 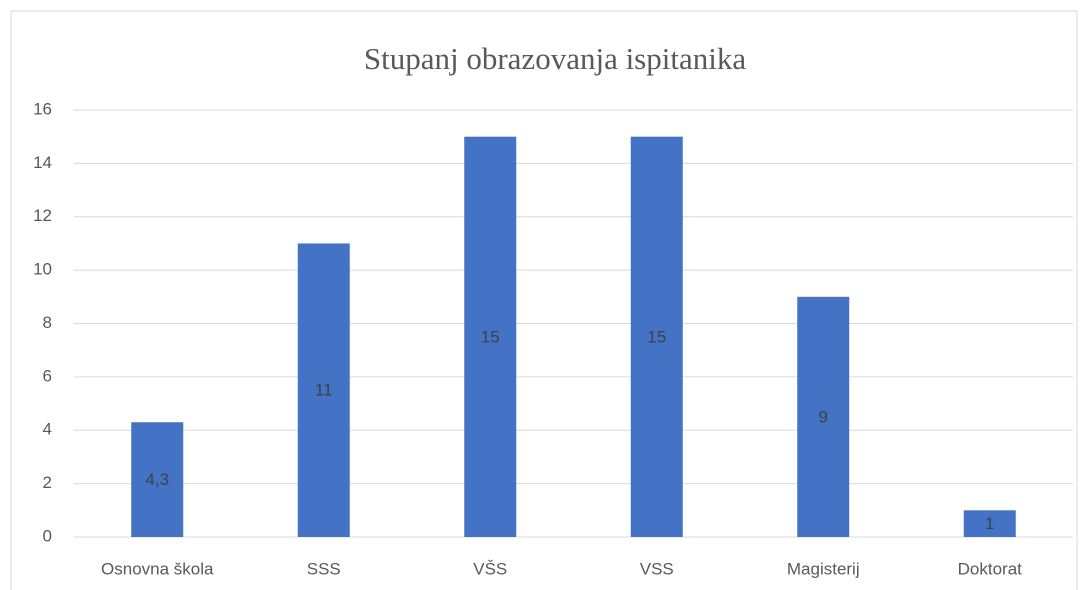 I want to click on x-tick-label: SSS, so click(x=324, y=568).